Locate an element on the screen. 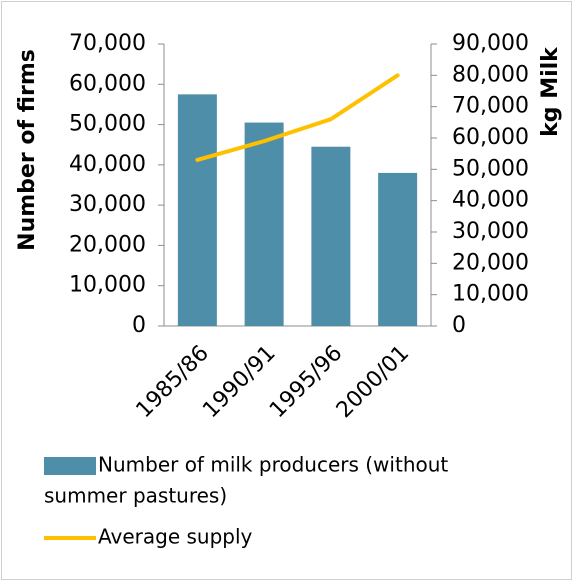  right-tick-label: 40,000 is located at coordinates (490, 200).